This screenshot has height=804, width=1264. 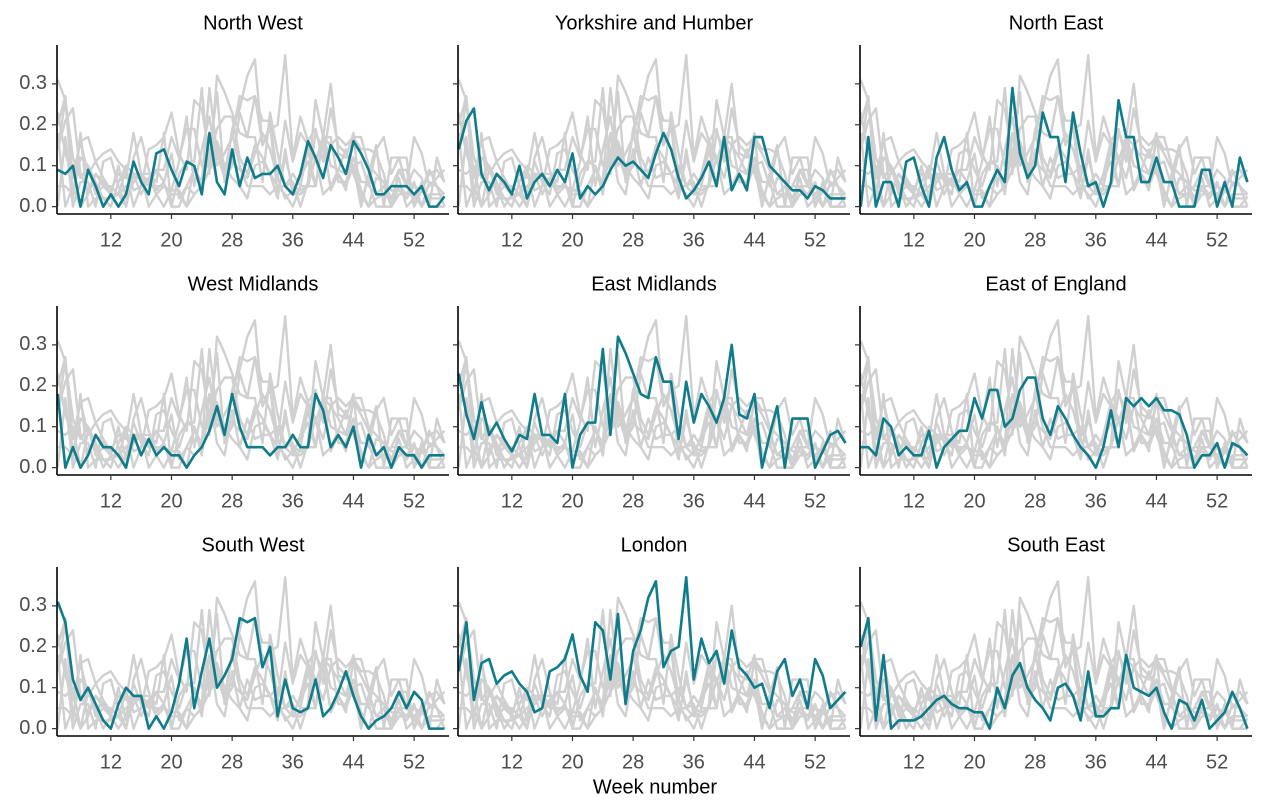 I want to click on panel-title: London, so click(x=654, y=545).